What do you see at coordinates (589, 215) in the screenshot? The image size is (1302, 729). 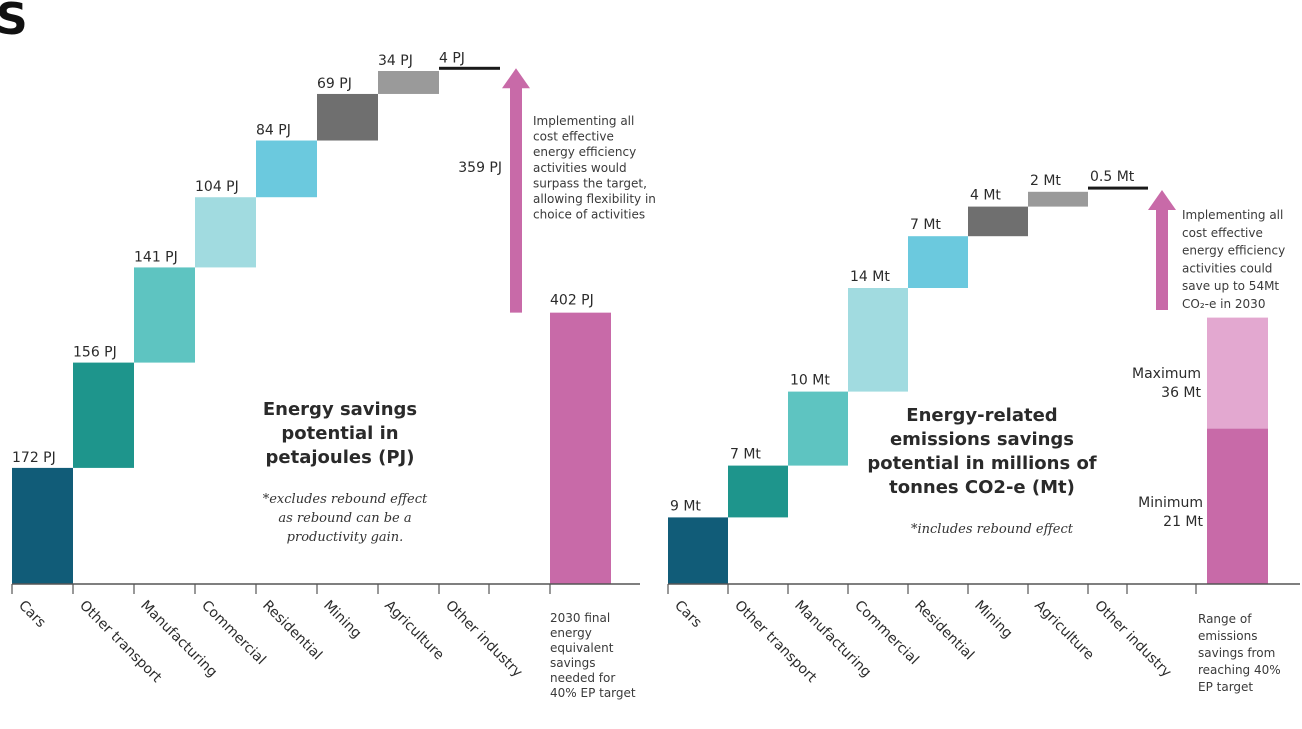 I see `pj-annotation-line-6: choice of activities` at bounding box center [589, 215].